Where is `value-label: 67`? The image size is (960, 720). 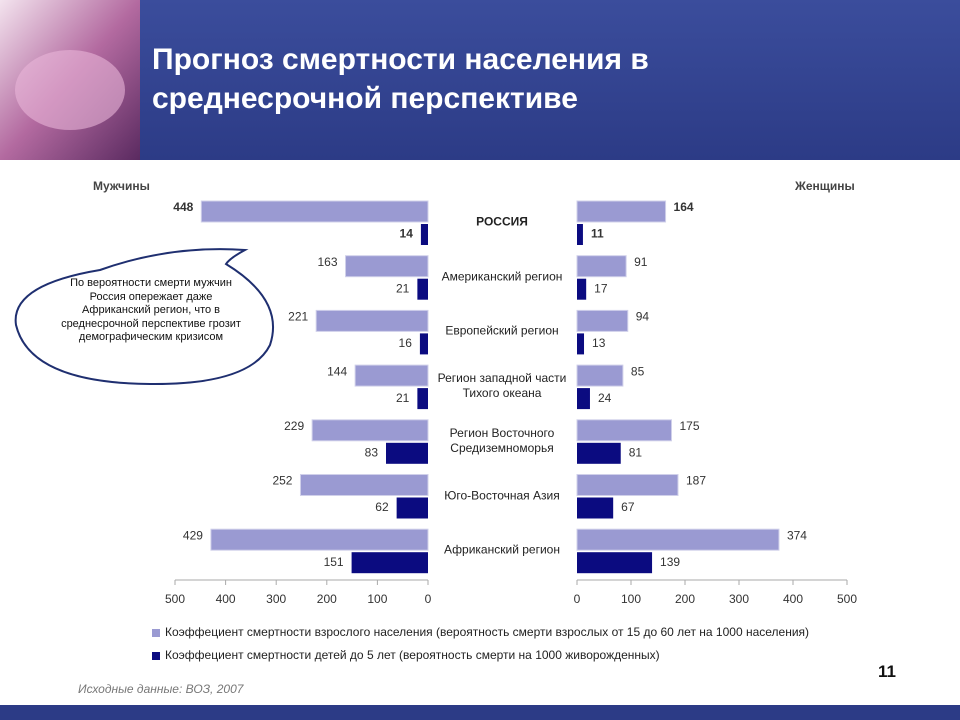
value-label: 67 is located at coordinates (628, 507).